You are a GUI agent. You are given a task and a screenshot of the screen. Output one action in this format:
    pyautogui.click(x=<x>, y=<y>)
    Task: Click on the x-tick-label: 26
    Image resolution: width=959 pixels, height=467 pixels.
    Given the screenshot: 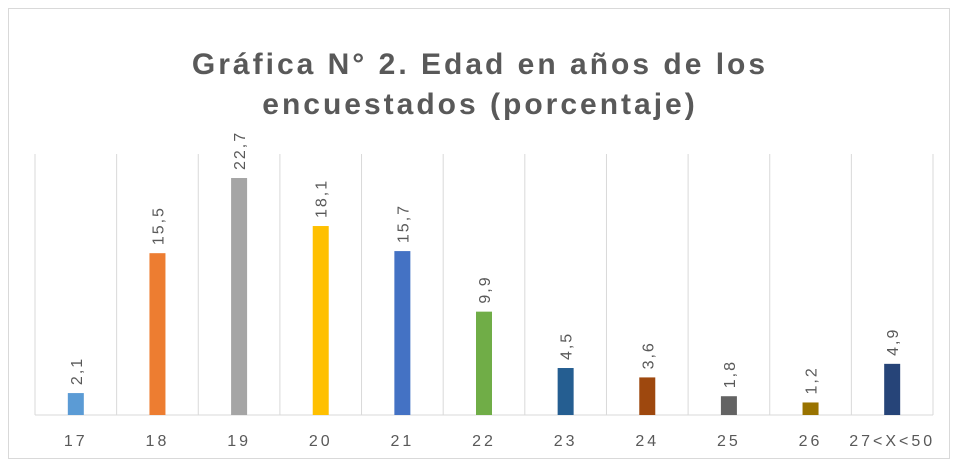 What is the action you would take?
    pyautogui.click(x=811, y=441)
    